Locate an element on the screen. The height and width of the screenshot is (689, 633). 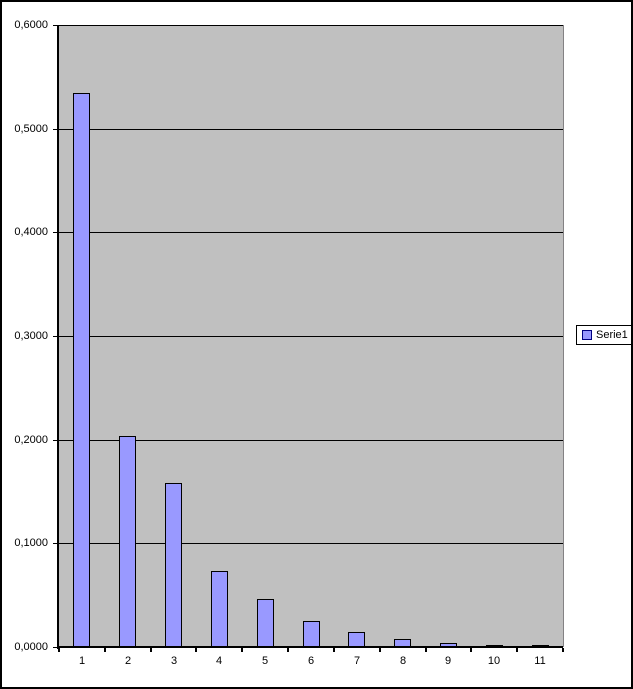
legend: Serie1 is located at coordinates (604, 335).